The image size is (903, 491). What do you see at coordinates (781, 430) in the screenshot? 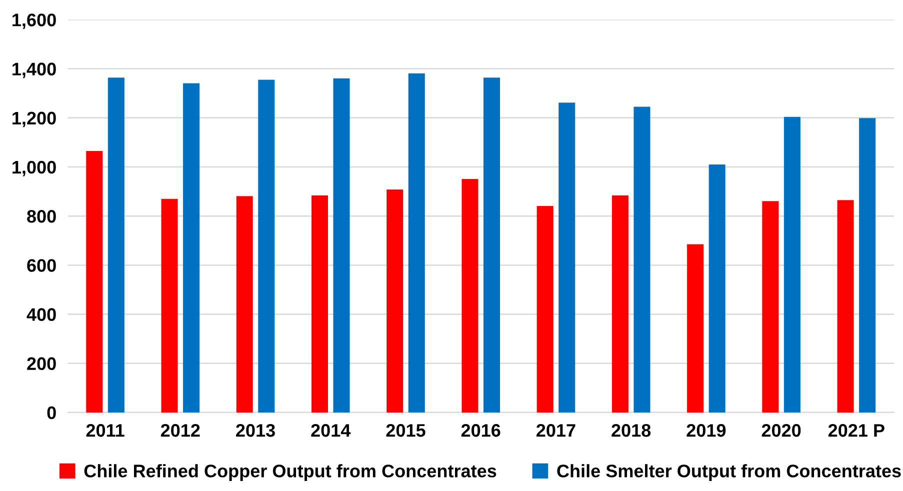
I see `x-tick-label: 2020` at bounding box center [781, 430].